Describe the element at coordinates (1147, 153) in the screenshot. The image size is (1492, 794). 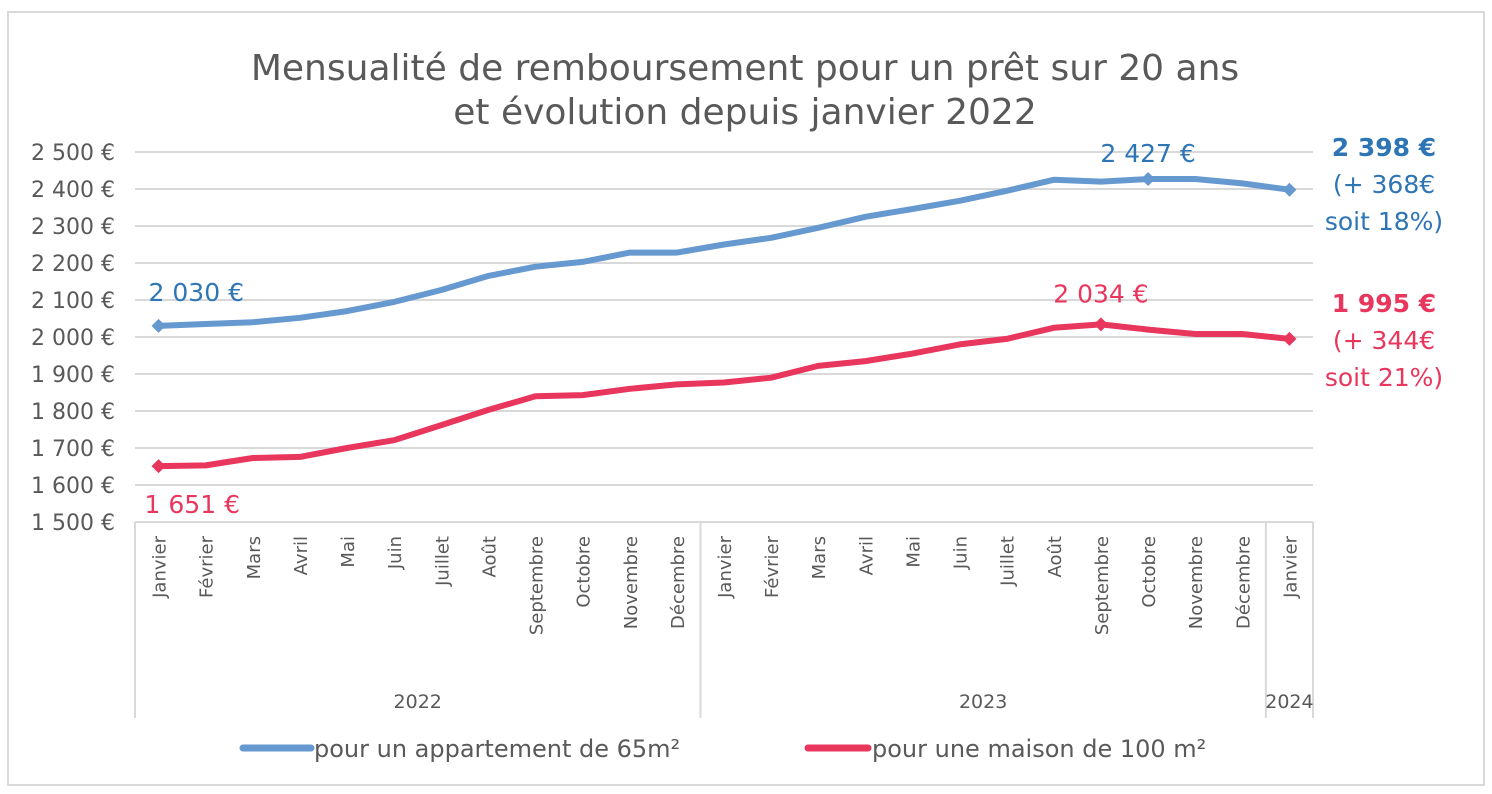
I see `data-label: 2 427 €` at that location.